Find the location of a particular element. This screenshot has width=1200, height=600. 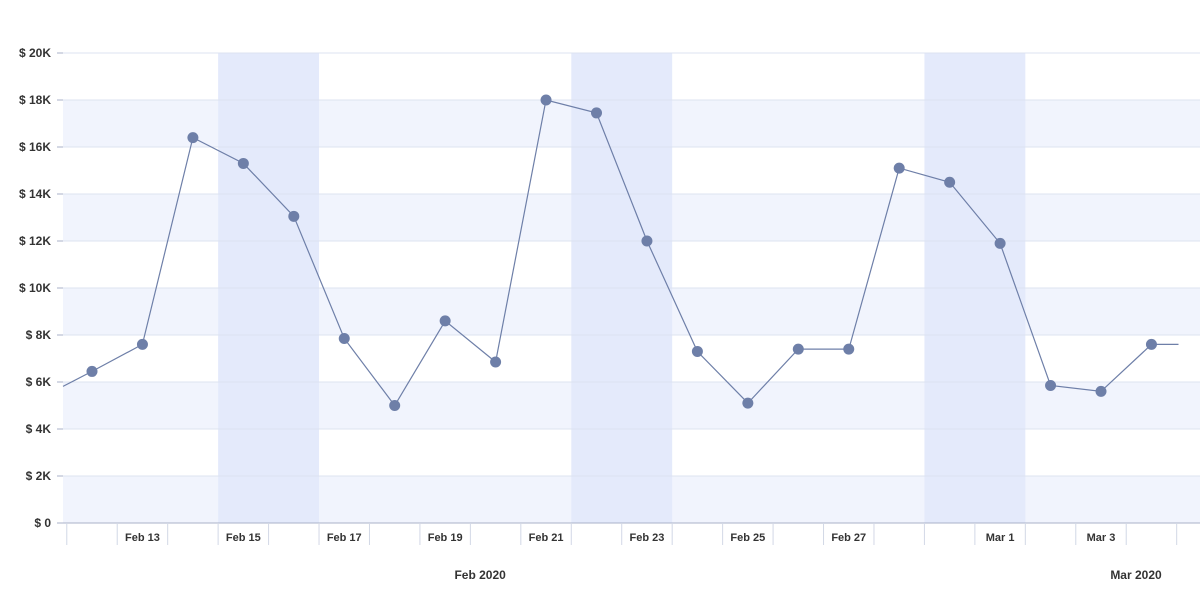

ytick-label: $ 6K is located at coordinates (39, 382).